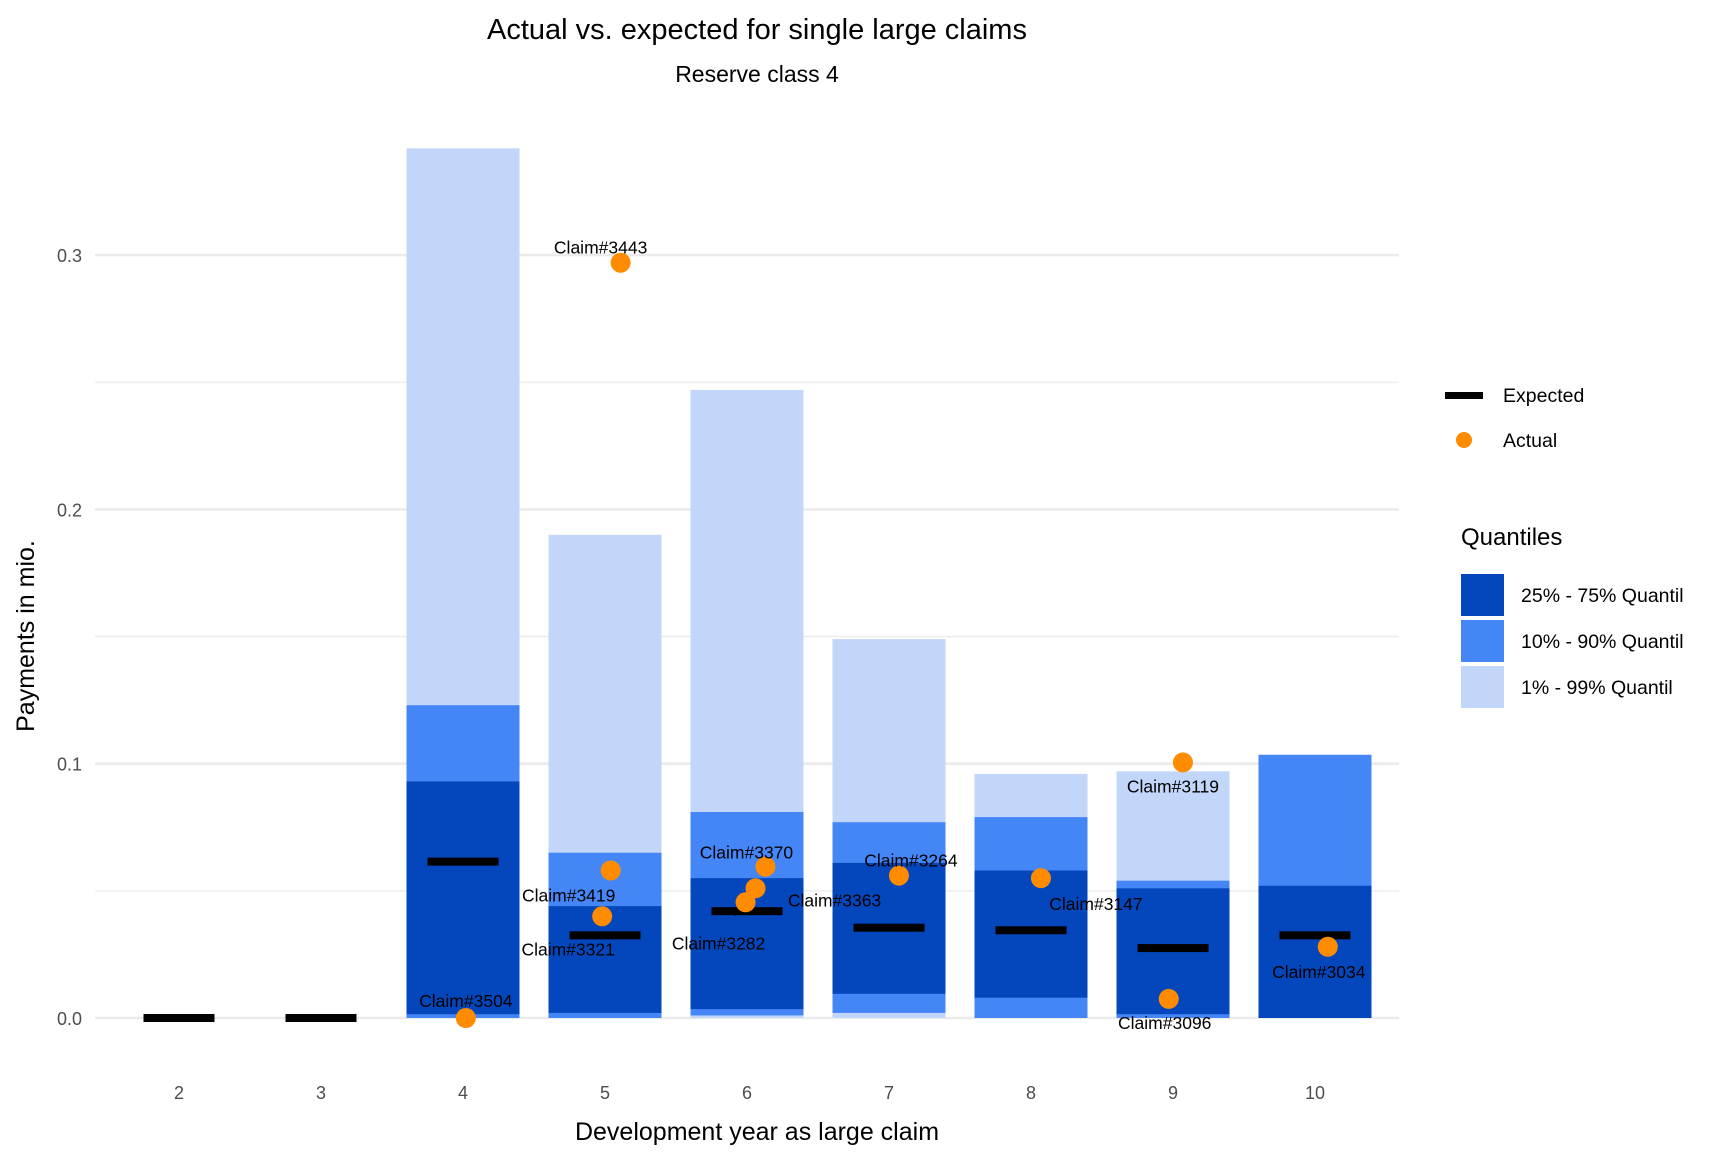  I want to click on legend-expected-label: Expected, so click(1543, 396).